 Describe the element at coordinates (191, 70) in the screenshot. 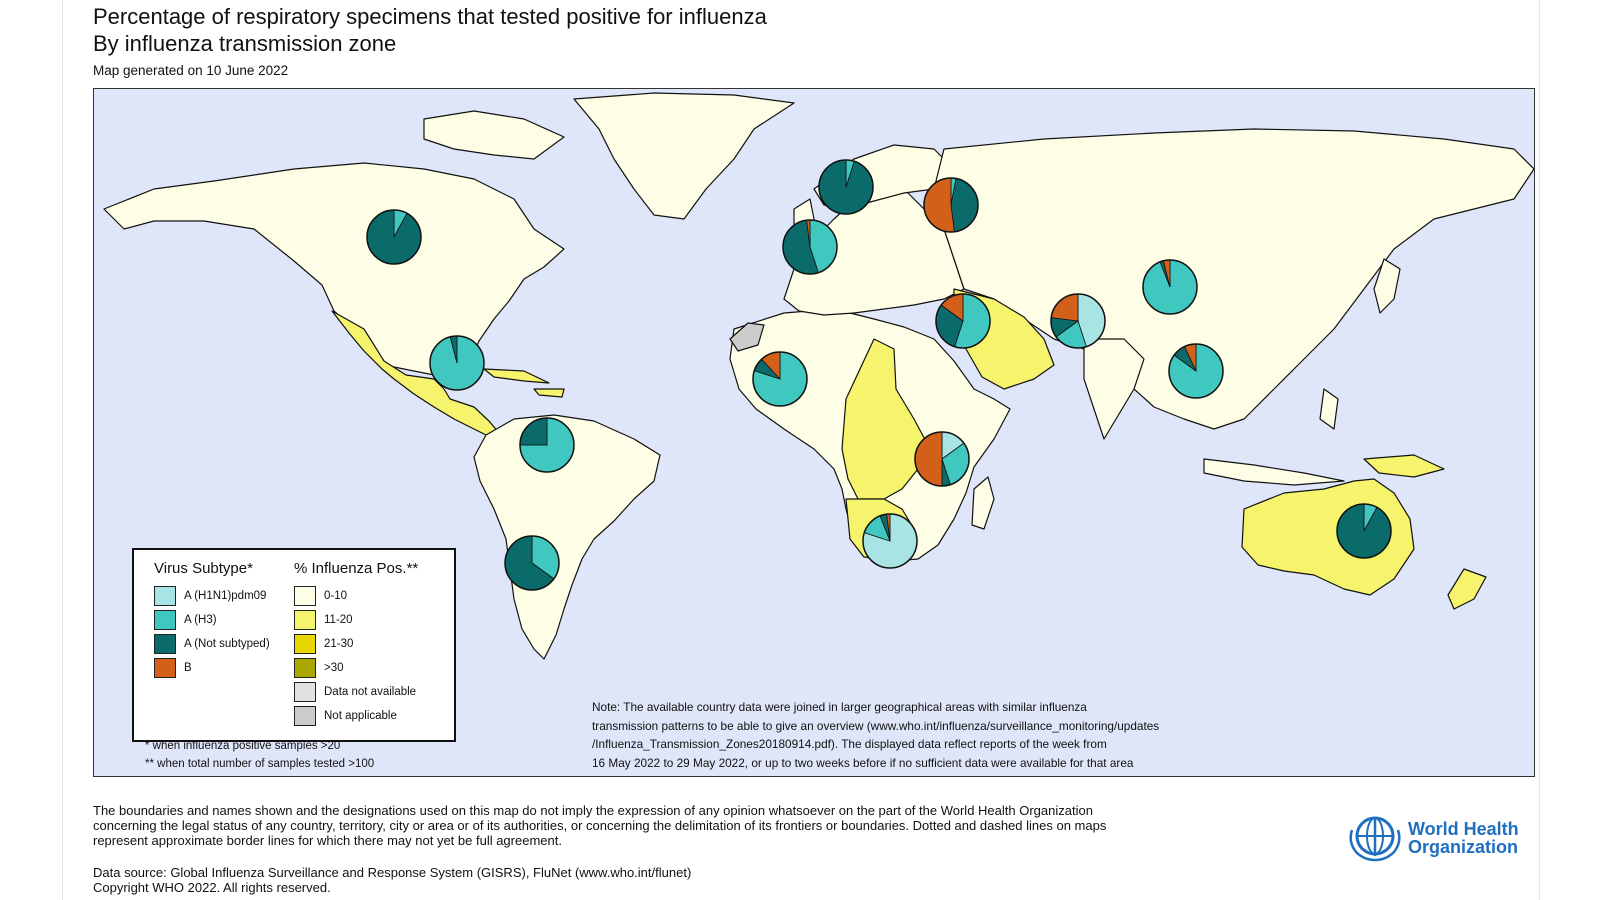

I see `generated-date: Map generated on 10 June 2022` at that location.